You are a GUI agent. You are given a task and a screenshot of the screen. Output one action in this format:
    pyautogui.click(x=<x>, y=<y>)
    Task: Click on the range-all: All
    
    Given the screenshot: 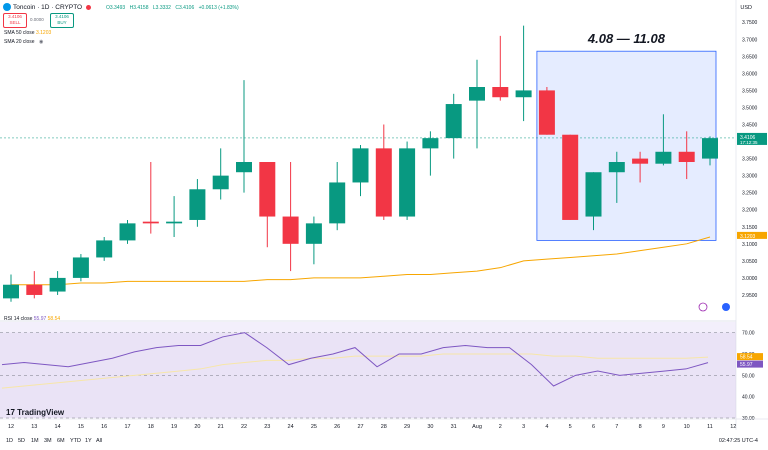 What is the action you would take?
    pyautogui.click(x=99, y=441)
    